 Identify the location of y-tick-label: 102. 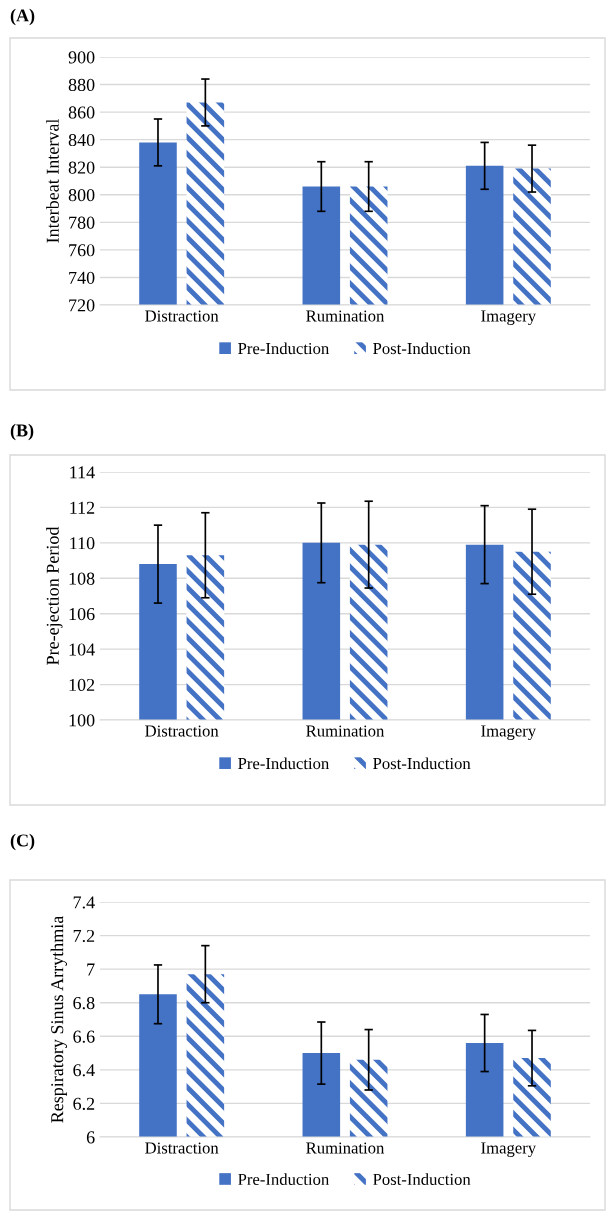
(82, 685).